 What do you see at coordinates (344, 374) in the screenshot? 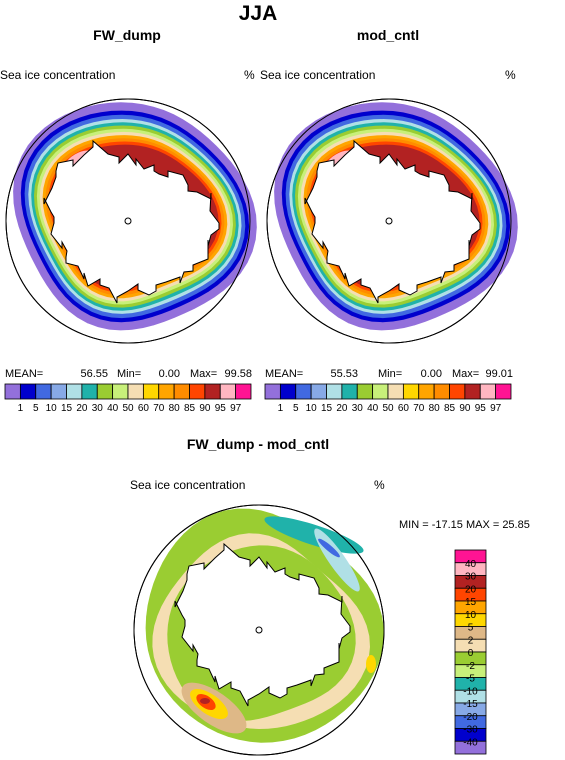
I see `panel-2-mean-value: 55.53` at bounding box center [344, 374].